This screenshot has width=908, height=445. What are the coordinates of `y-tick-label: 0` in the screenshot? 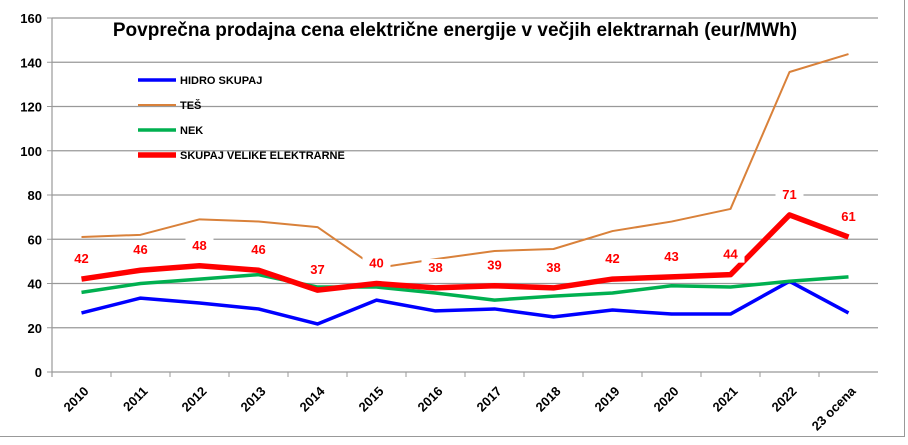 It's located at (38, 372).